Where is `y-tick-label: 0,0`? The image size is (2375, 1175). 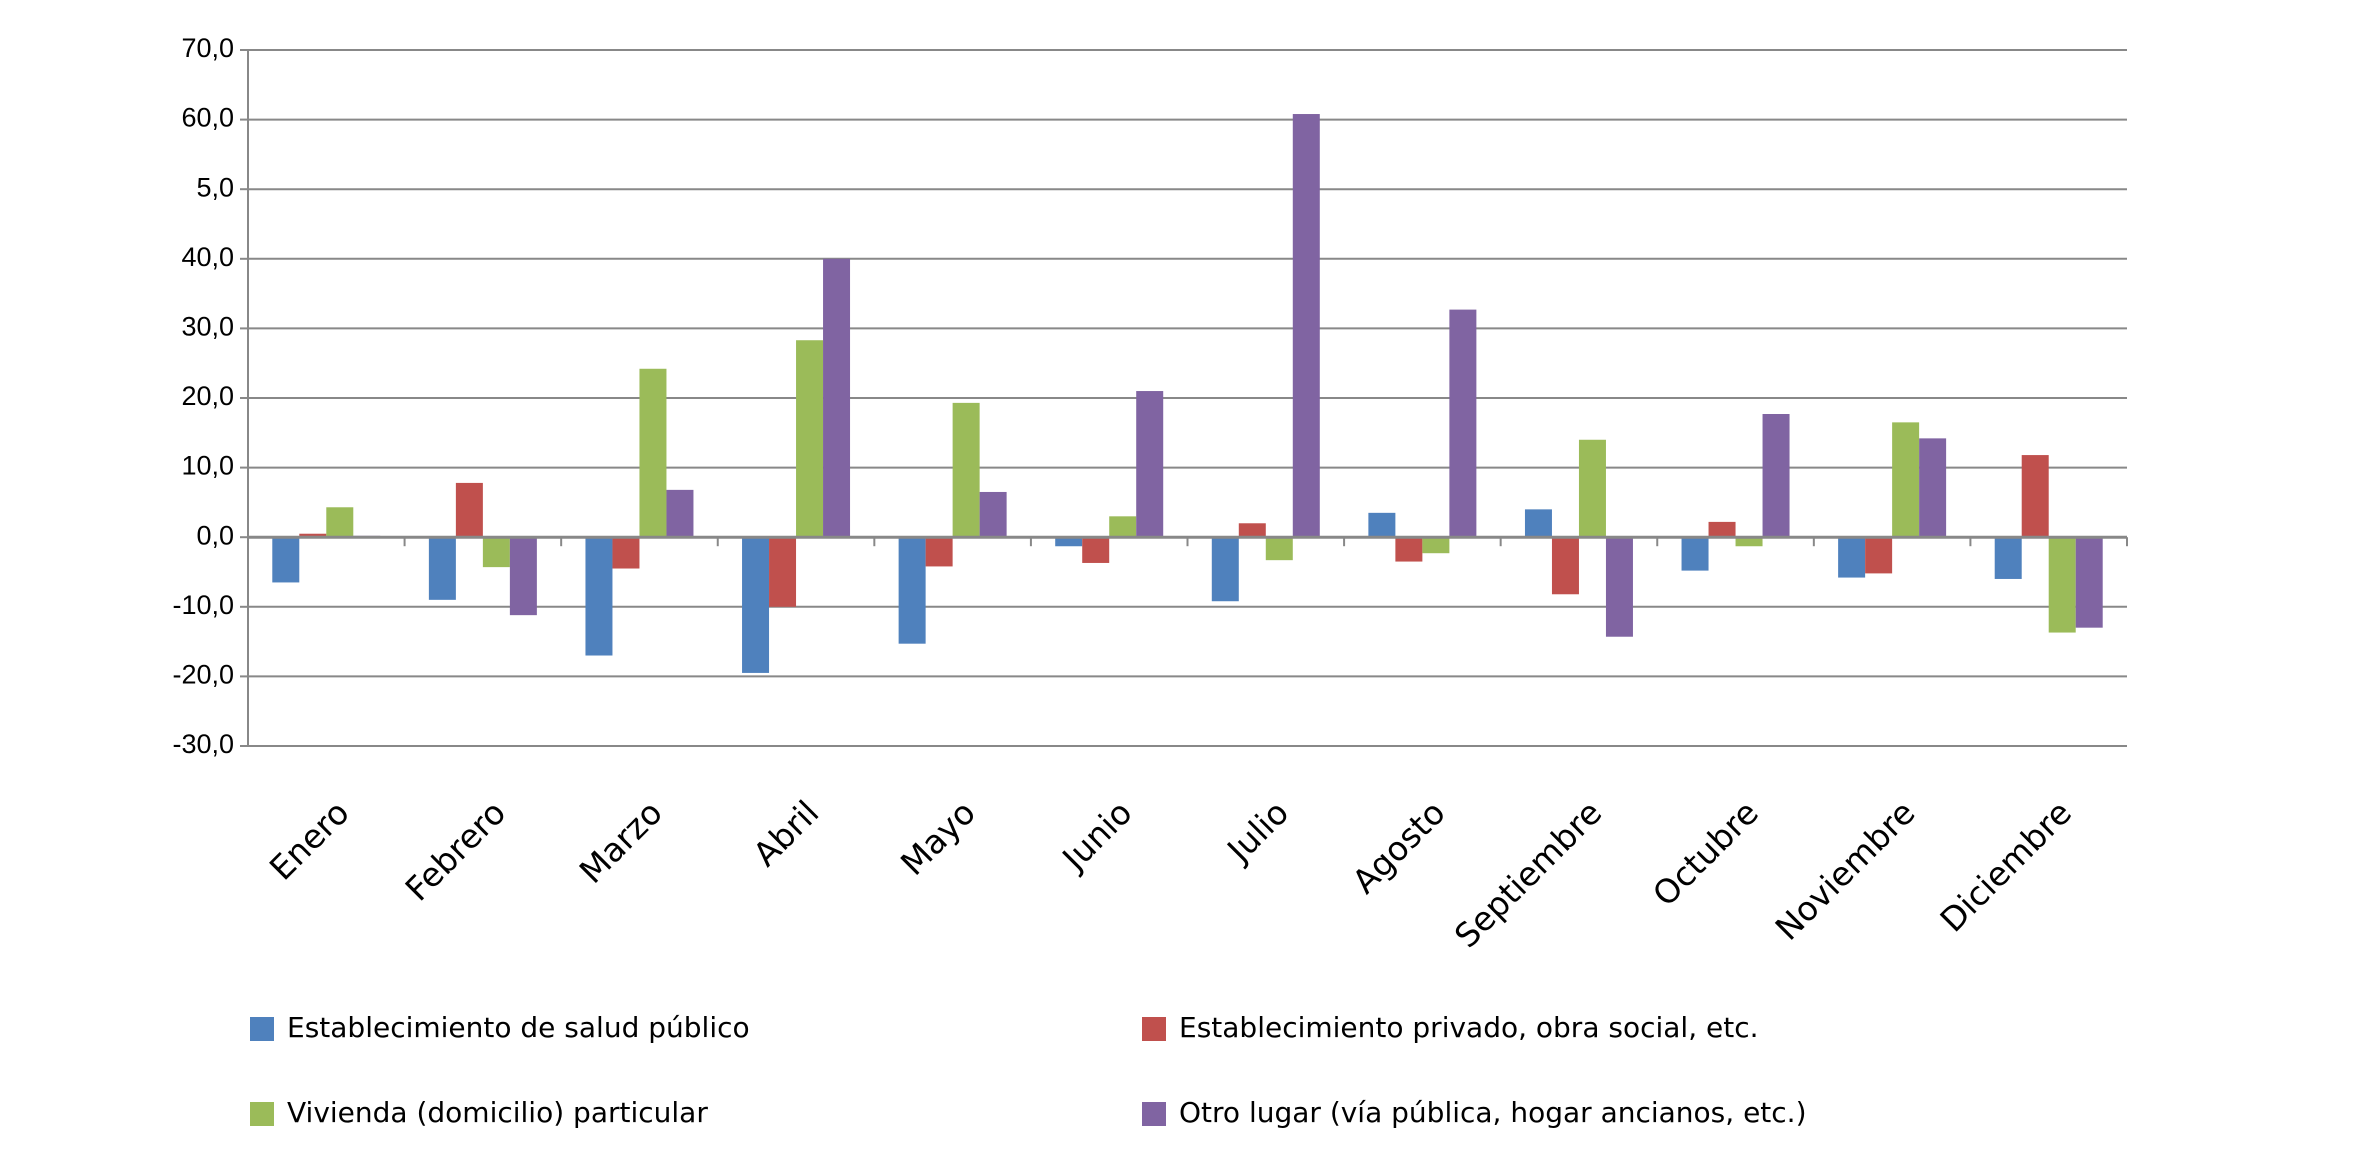 y-tick-label: 0,0 is located at coordinates (215, 535).